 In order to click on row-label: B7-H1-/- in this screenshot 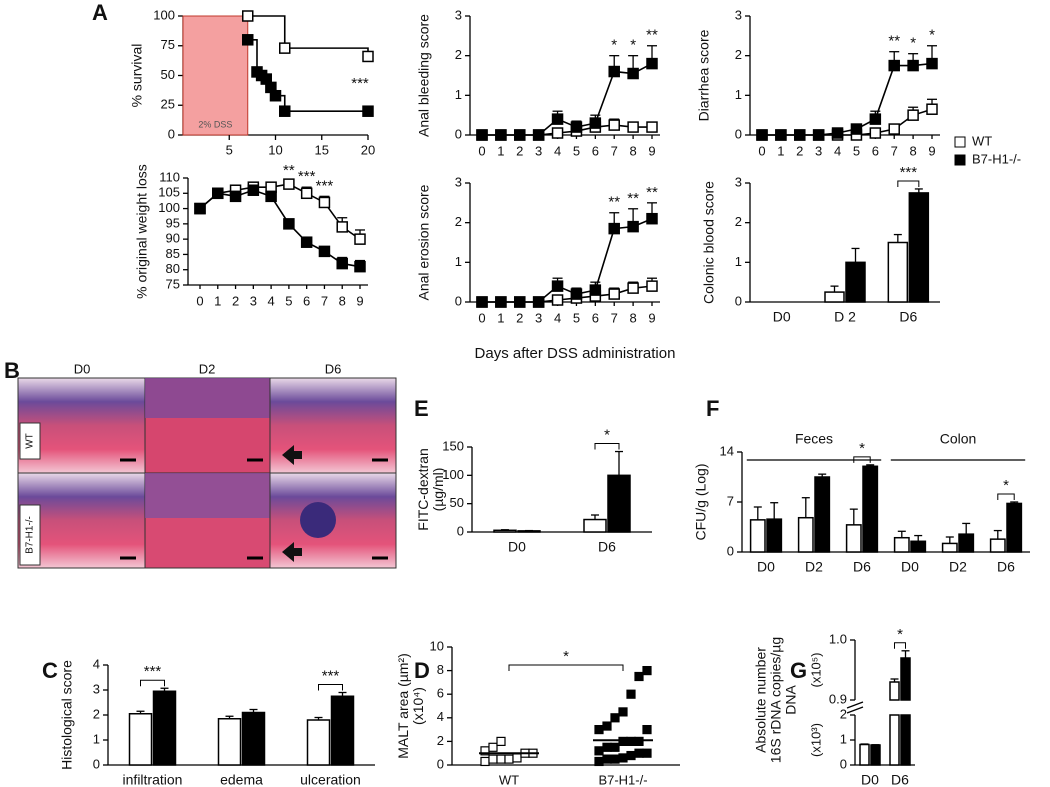, I will do `click(30, 535)`.